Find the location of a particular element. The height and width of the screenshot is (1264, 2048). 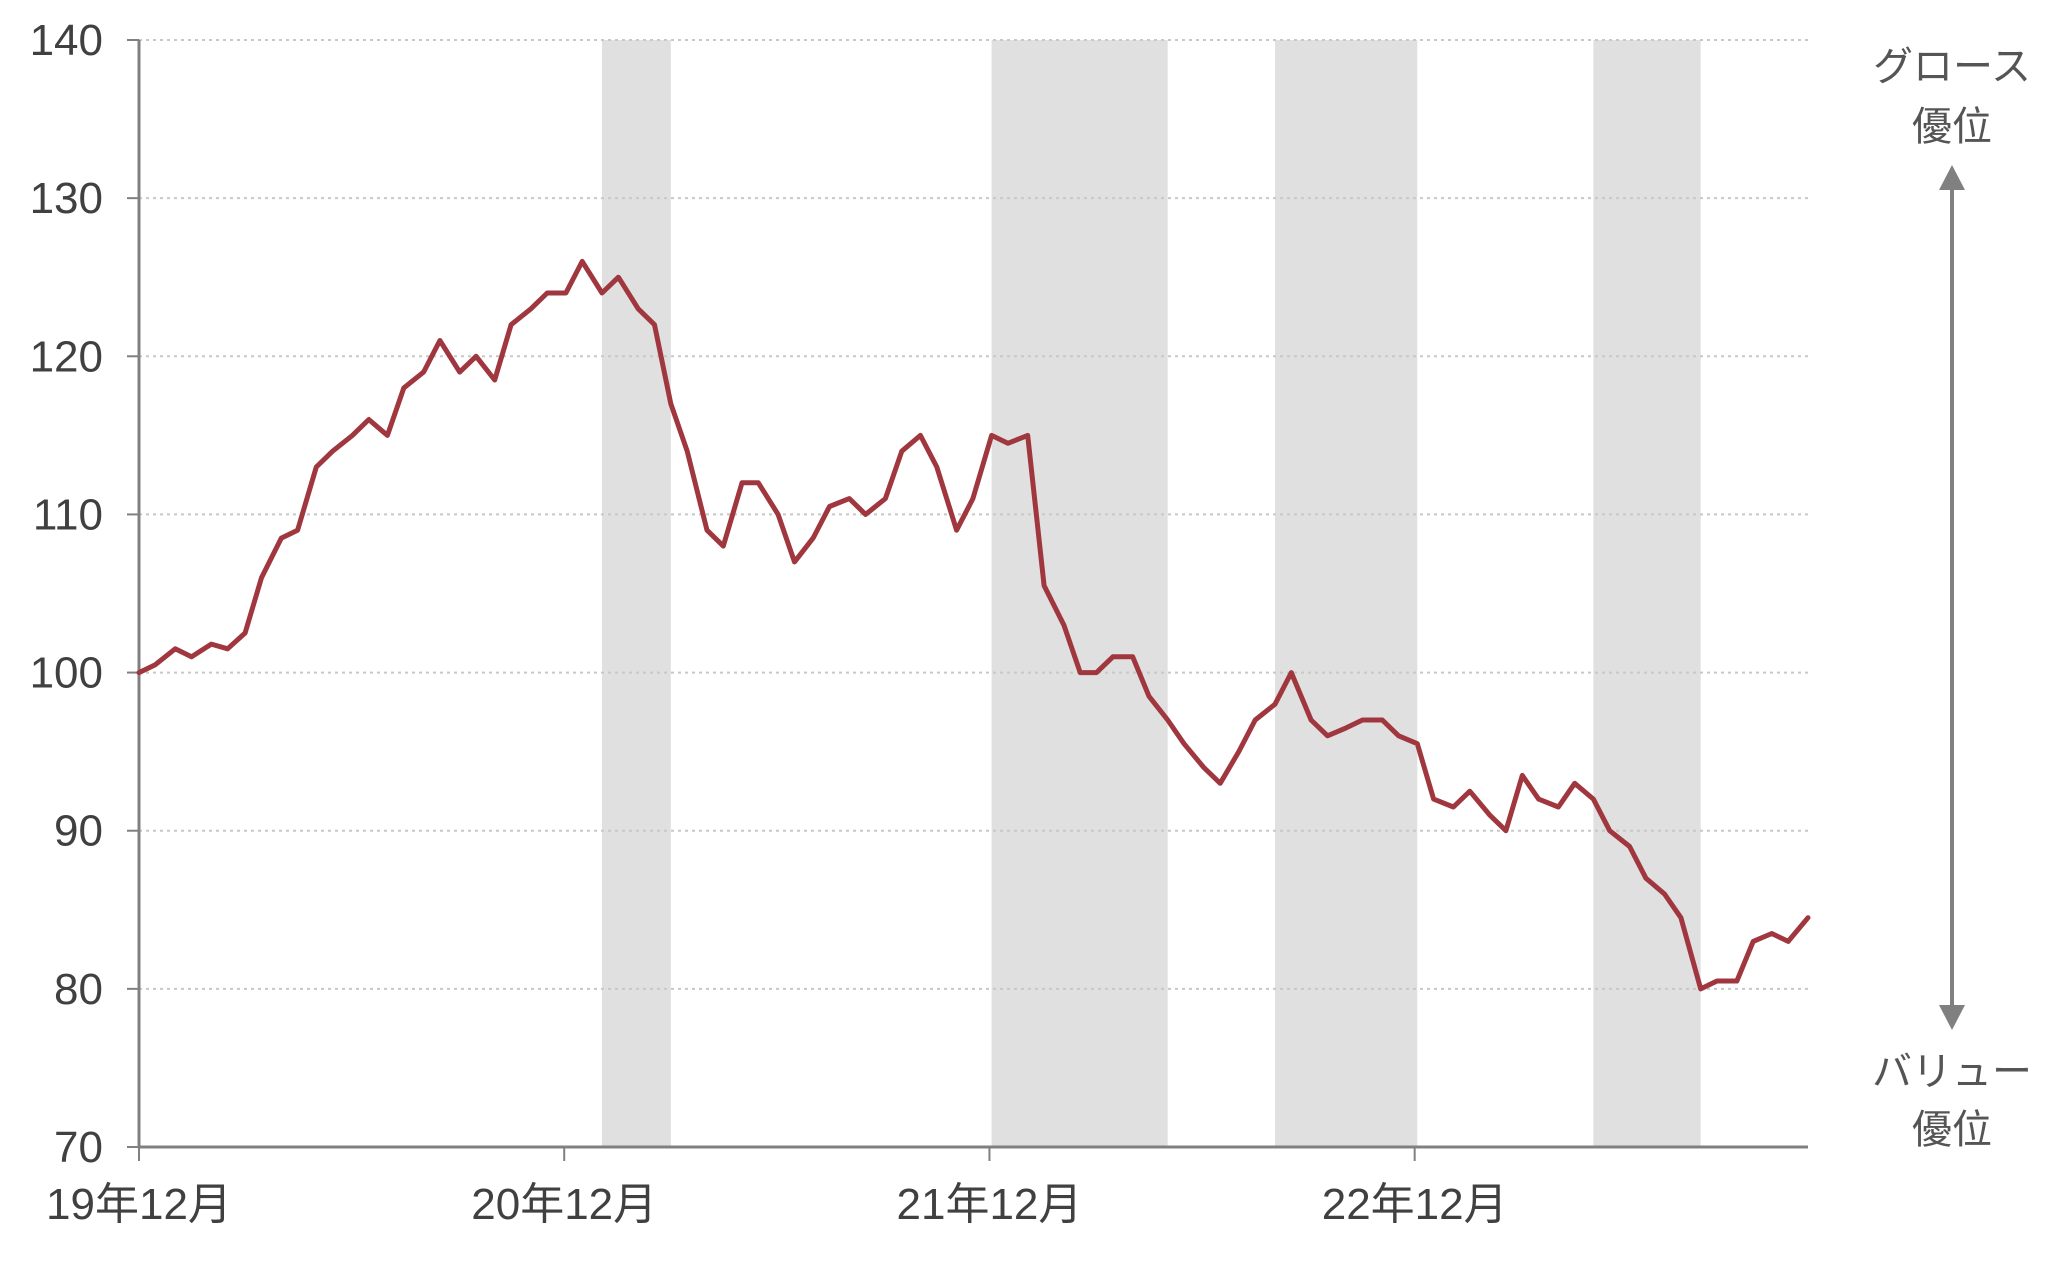

x-tick-label-0: 19年12月 is located at coordinates (139, 1204).